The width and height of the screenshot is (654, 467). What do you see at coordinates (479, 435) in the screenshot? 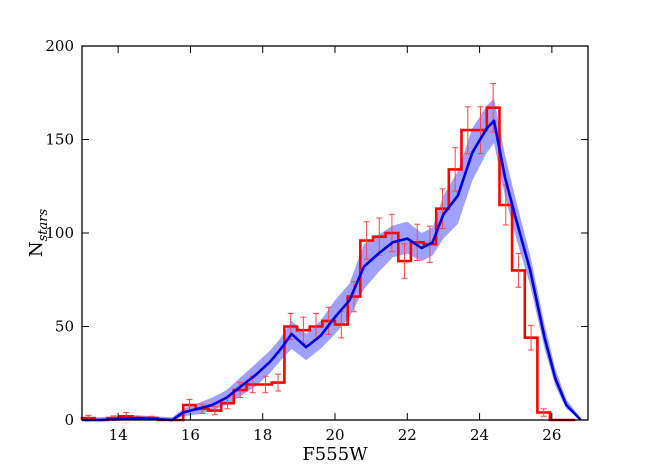
I see `x-tick-label: 24` at bounding box center [479, 435].